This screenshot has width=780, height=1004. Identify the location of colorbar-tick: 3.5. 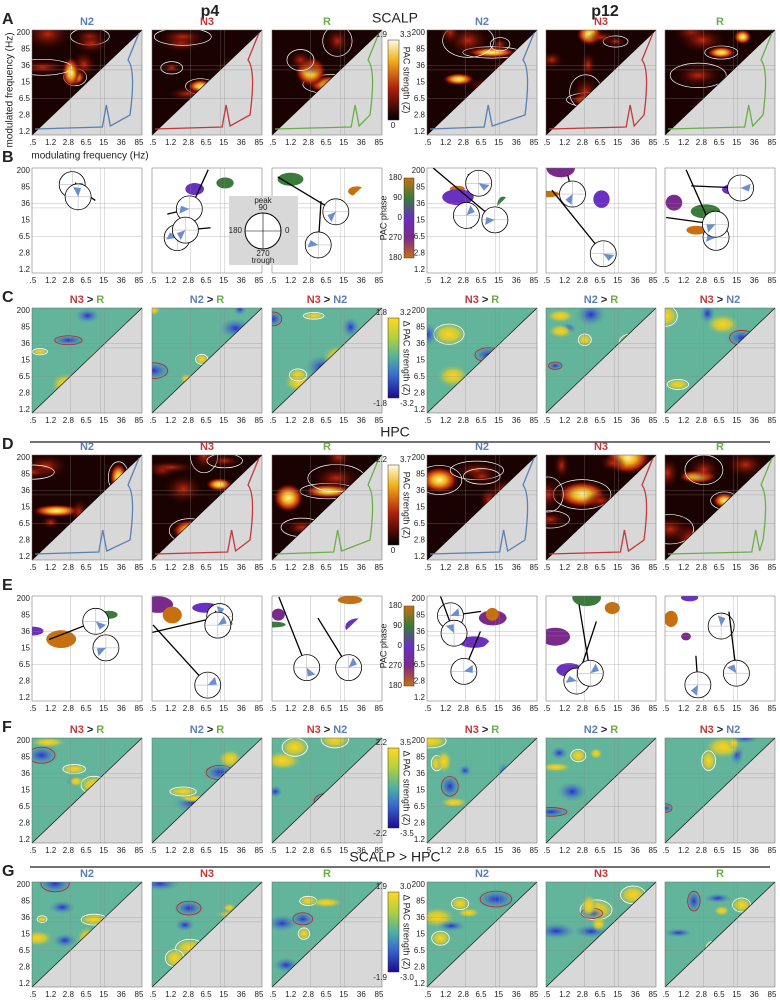
(406, 742).